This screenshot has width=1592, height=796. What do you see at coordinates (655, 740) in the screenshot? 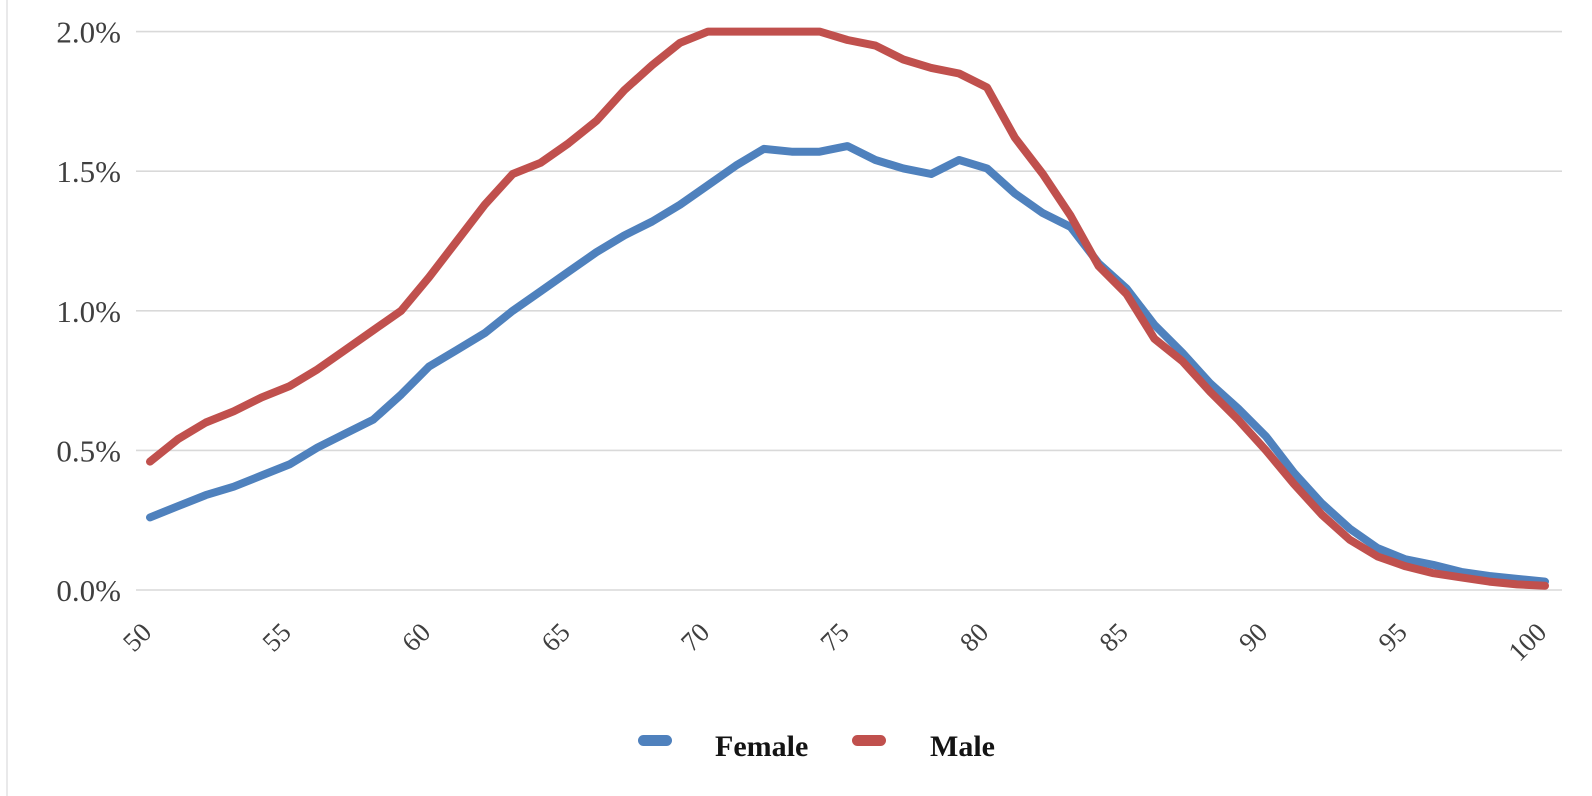
I see `legend-swatch-female` at bounding box center [655, 740].